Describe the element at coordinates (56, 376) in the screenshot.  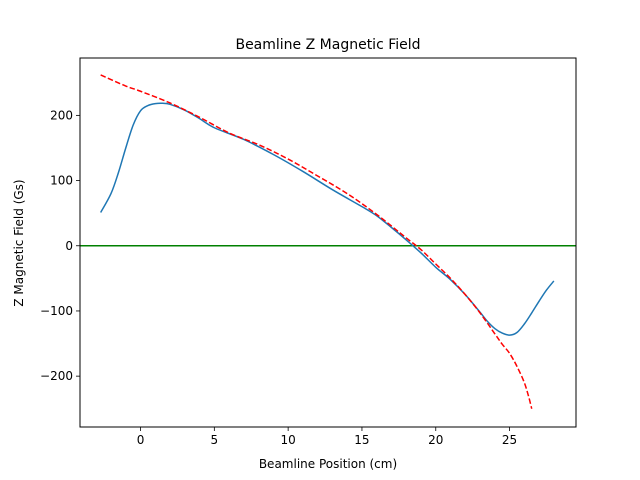
I see `y-tick-label: −200` at that location.